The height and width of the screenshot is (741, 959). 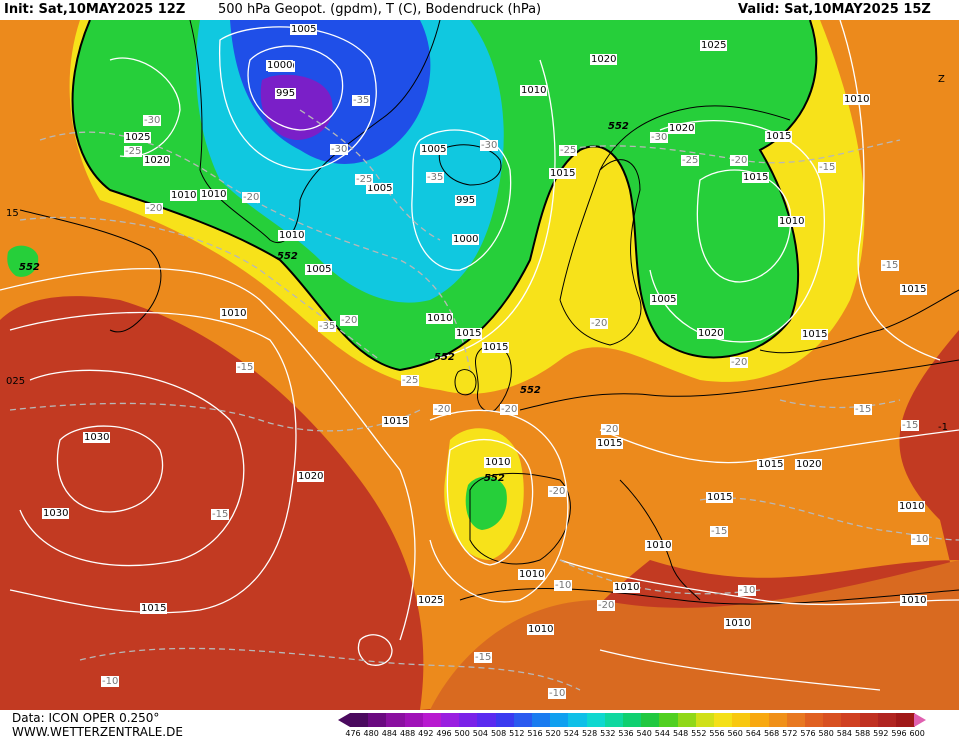 What do you see at coordinates (771, 733) in the screenshot?
I see `legend-tick-label: 568` at bounding box center [771, 733].